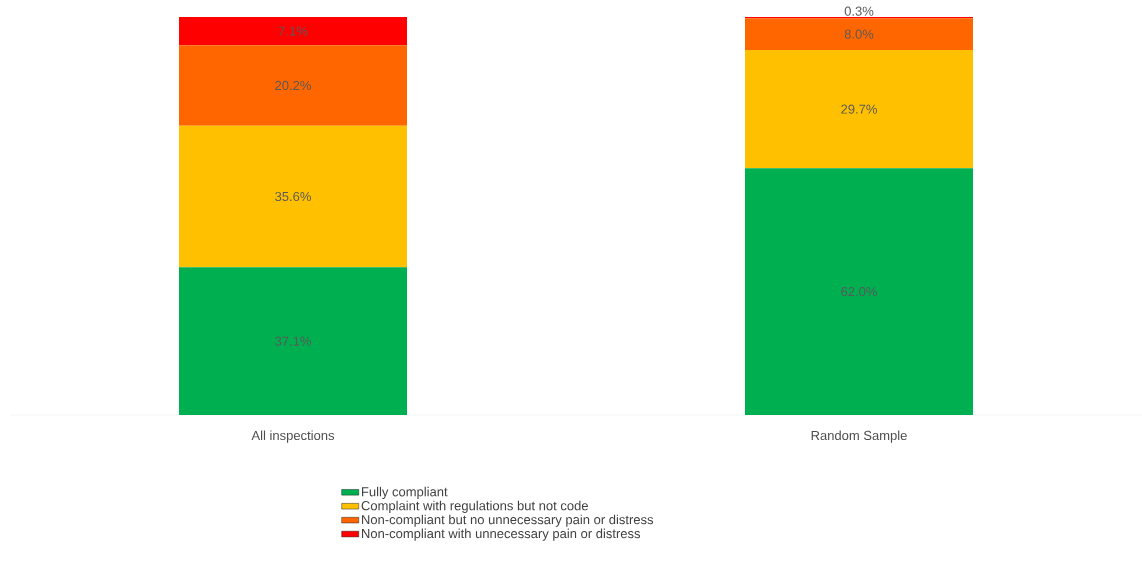  What do you see at coordinates (293, 436) in the screenshot?
I see `x-tick-label: All inspections` at bounding box center [293, 436].